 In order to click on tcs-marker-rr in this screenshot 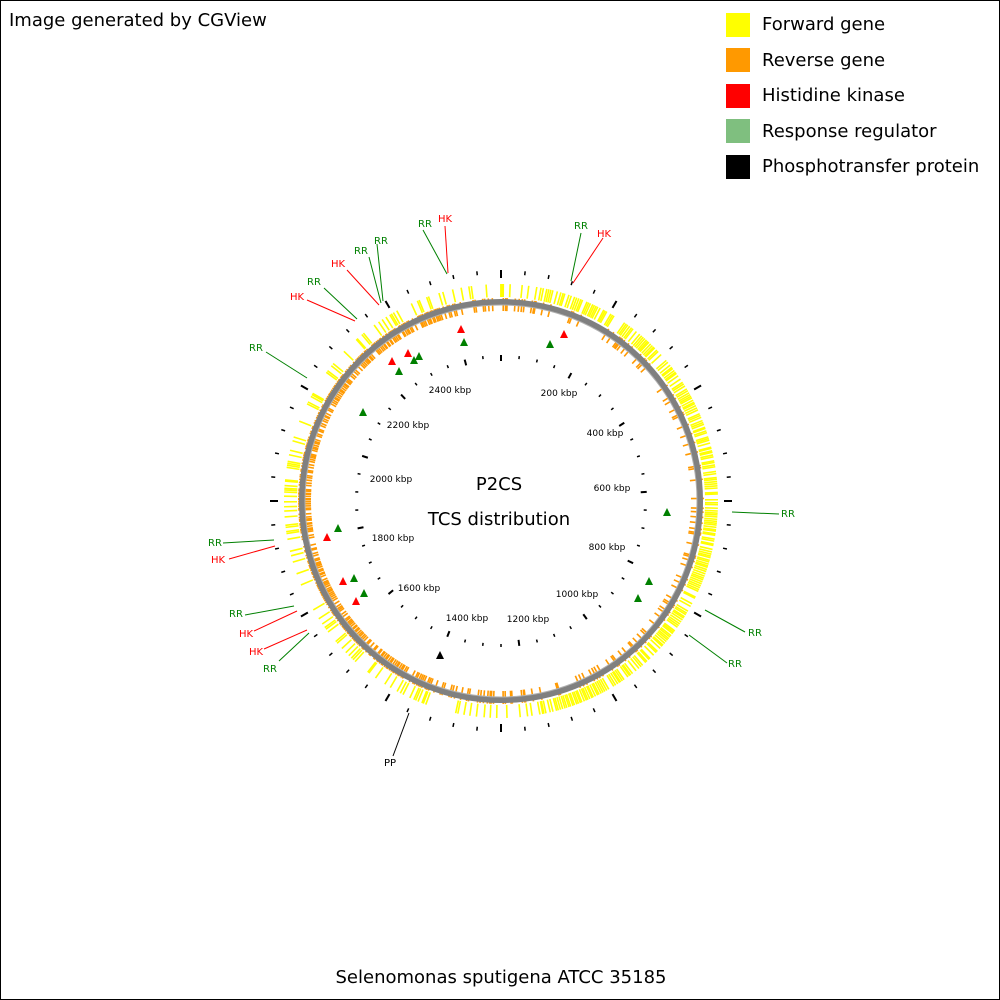, I will do `click(399, 371)`.